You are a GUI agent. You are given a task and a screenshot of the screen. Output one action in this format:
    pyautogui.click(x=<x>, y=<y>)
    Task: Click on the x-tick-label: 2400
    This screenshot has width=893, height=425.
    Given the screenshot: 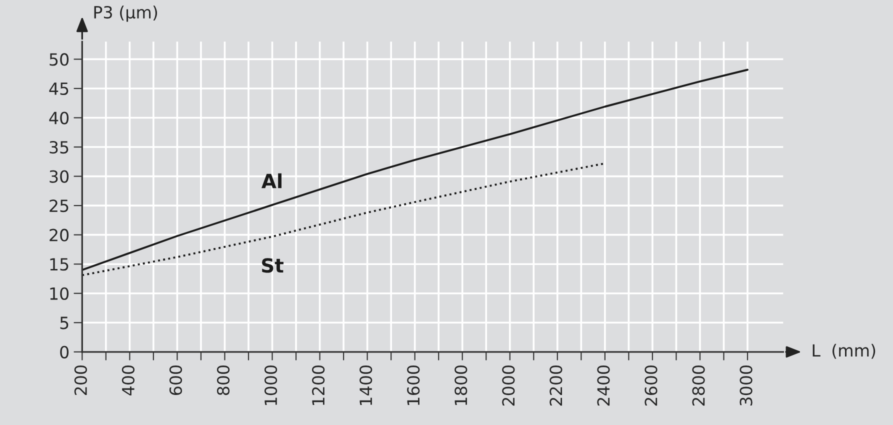 What is the action you would take?
    pyautogui.click(x=603, y=386)
    